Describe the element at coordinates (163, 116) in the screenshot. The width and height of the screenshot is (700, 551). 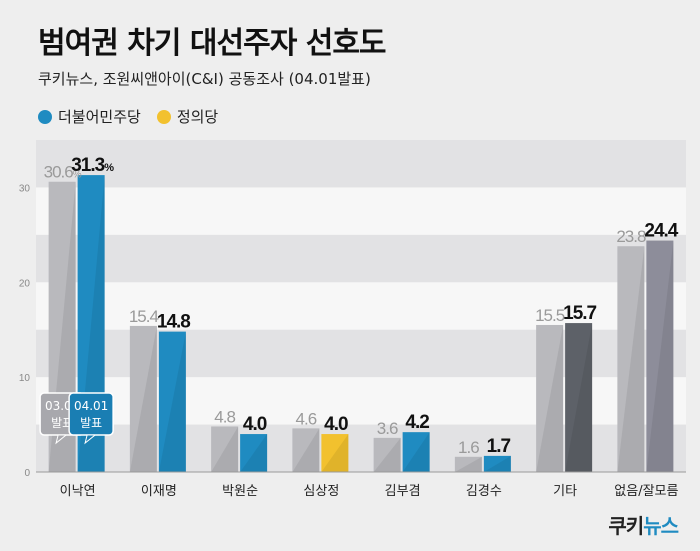
I see `legend-swatch-justice` at that location.